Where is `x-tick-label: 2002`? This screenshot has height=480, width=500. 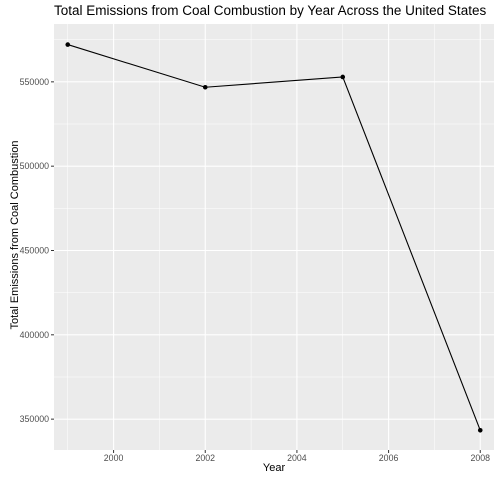
x-tick-label: 2002 is located at coordinates (205, 458).